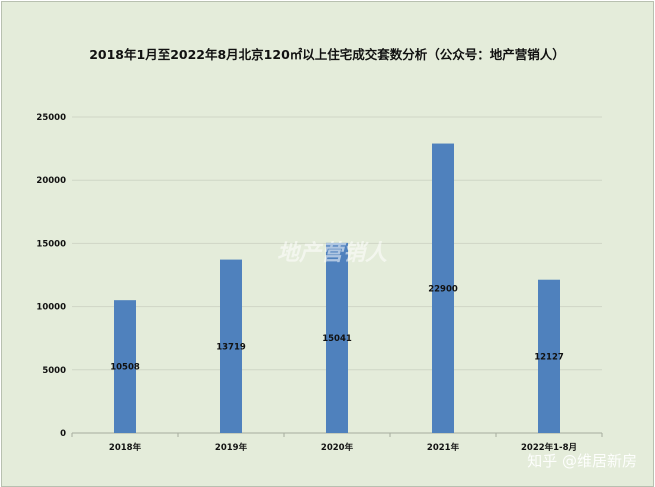 Image resolution: width=655 pixels, height=487 pixels. What do you see at coordinates (332, 253) in the screenshot?
I see `watermark-center: 地产营销人` at bounding box center [332, 253].